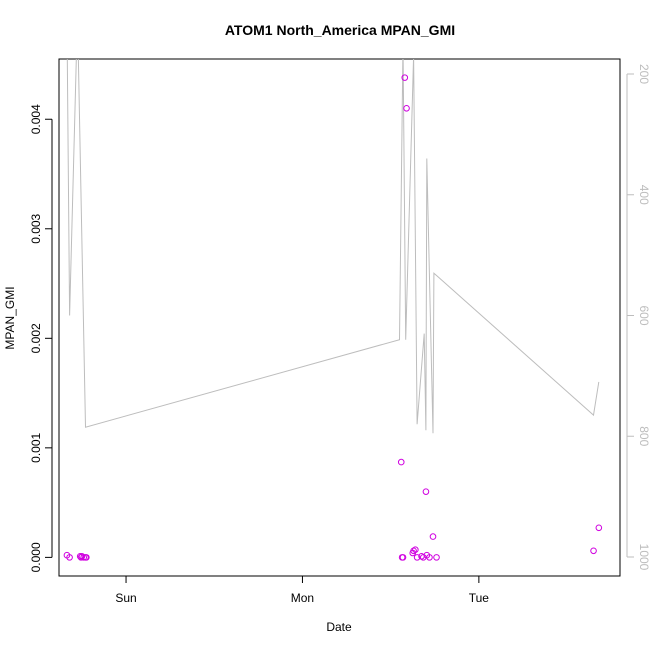 Image resolution: width=650 pixels, height=650 pixels. I want to click on y2-tick-label: 1000, so click(643, 557).